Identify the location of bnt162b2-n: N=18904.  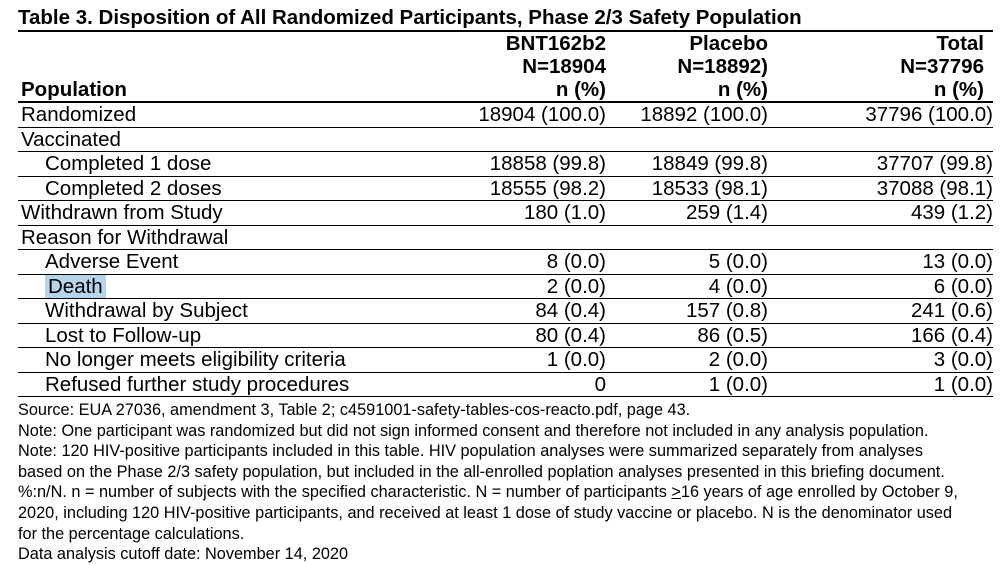
(564, 66).